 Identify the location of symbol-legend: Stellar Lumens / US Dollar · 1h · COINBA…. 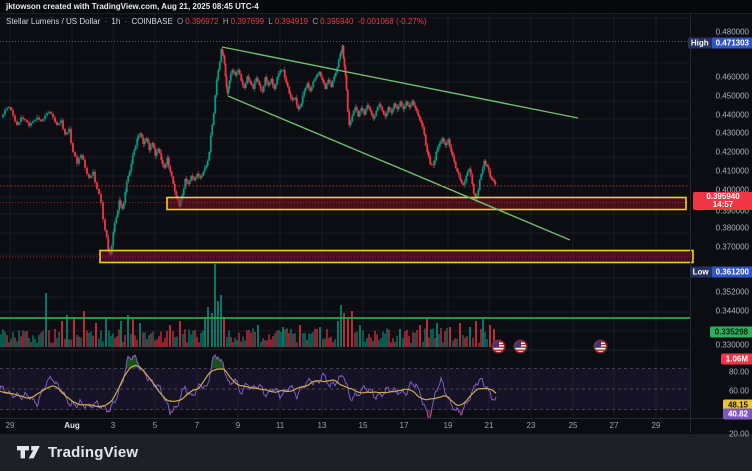
(217, 21).